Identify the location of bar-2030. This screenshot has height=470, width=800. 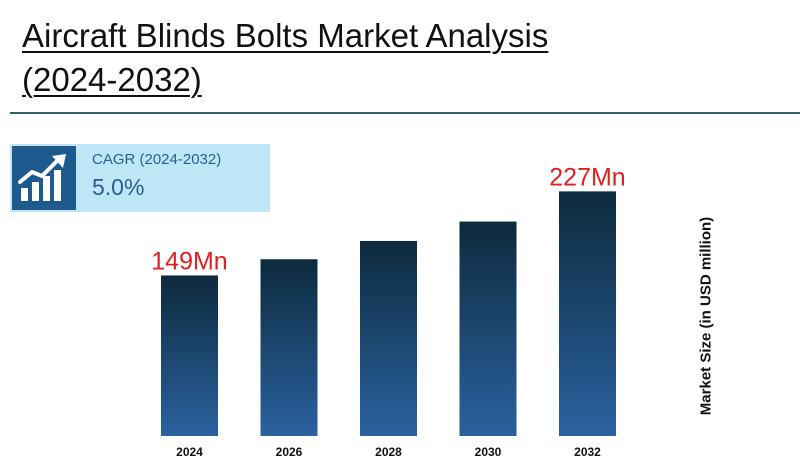
(488, 328).